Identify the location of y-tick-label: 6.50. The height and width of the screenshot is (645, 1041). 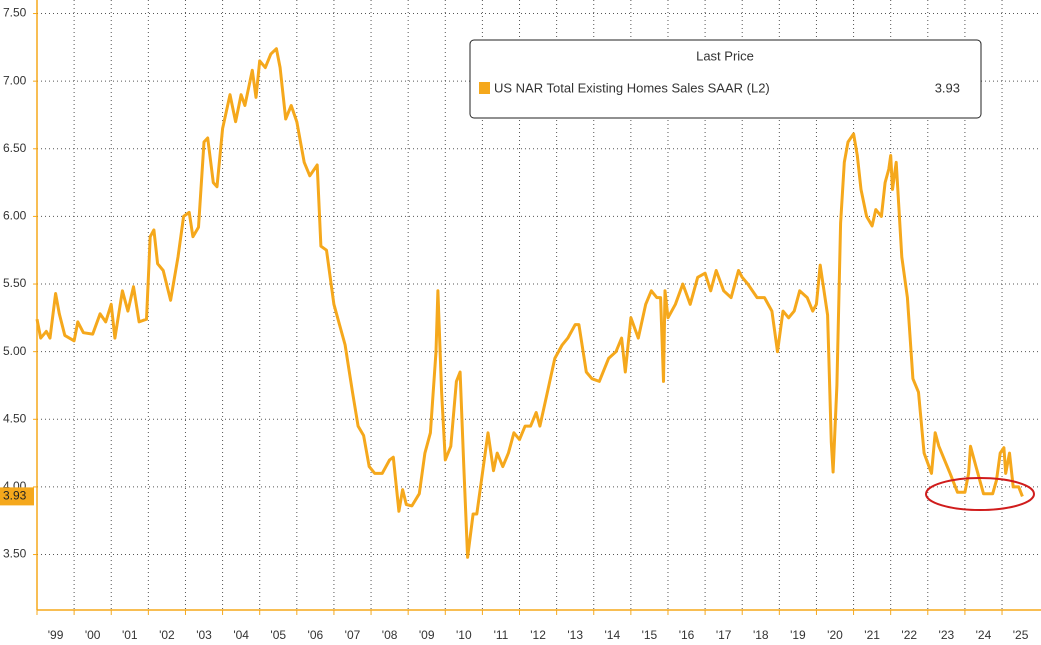
(15, 148).